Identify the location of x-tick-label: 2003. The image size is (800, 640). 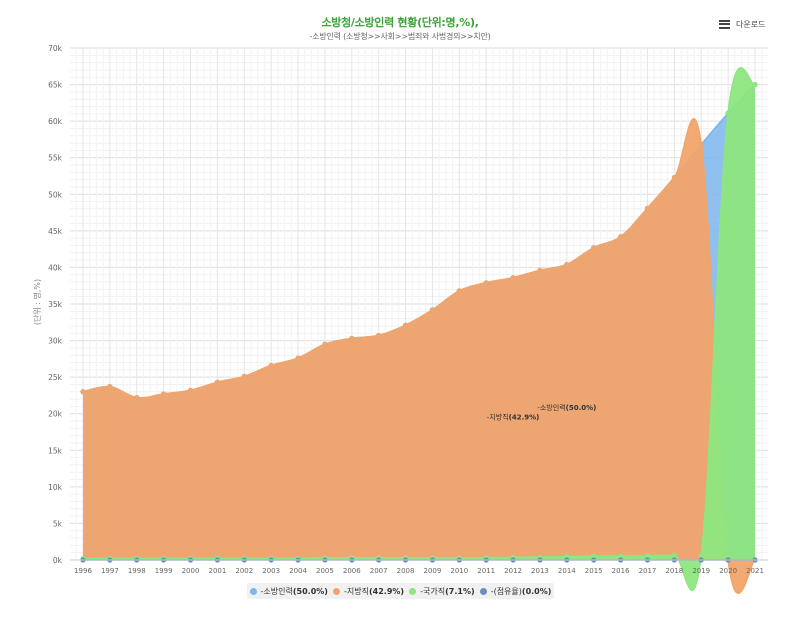
(271, 571).